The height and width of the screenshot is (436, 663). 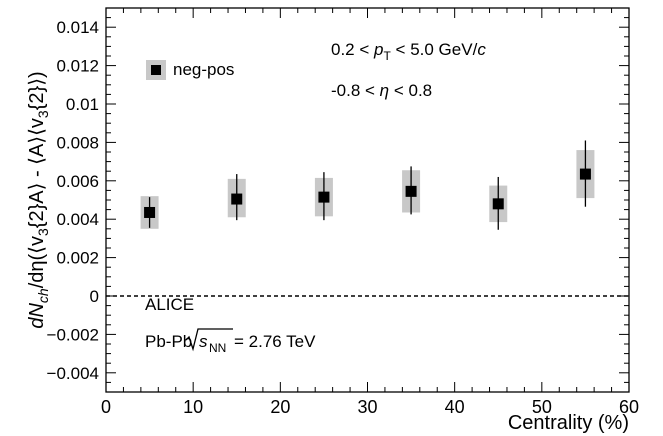 What do you see at coordinates (280, 407) in the screenshot?
I see `x-tick-label: 20` at bounding box center [280, 407].